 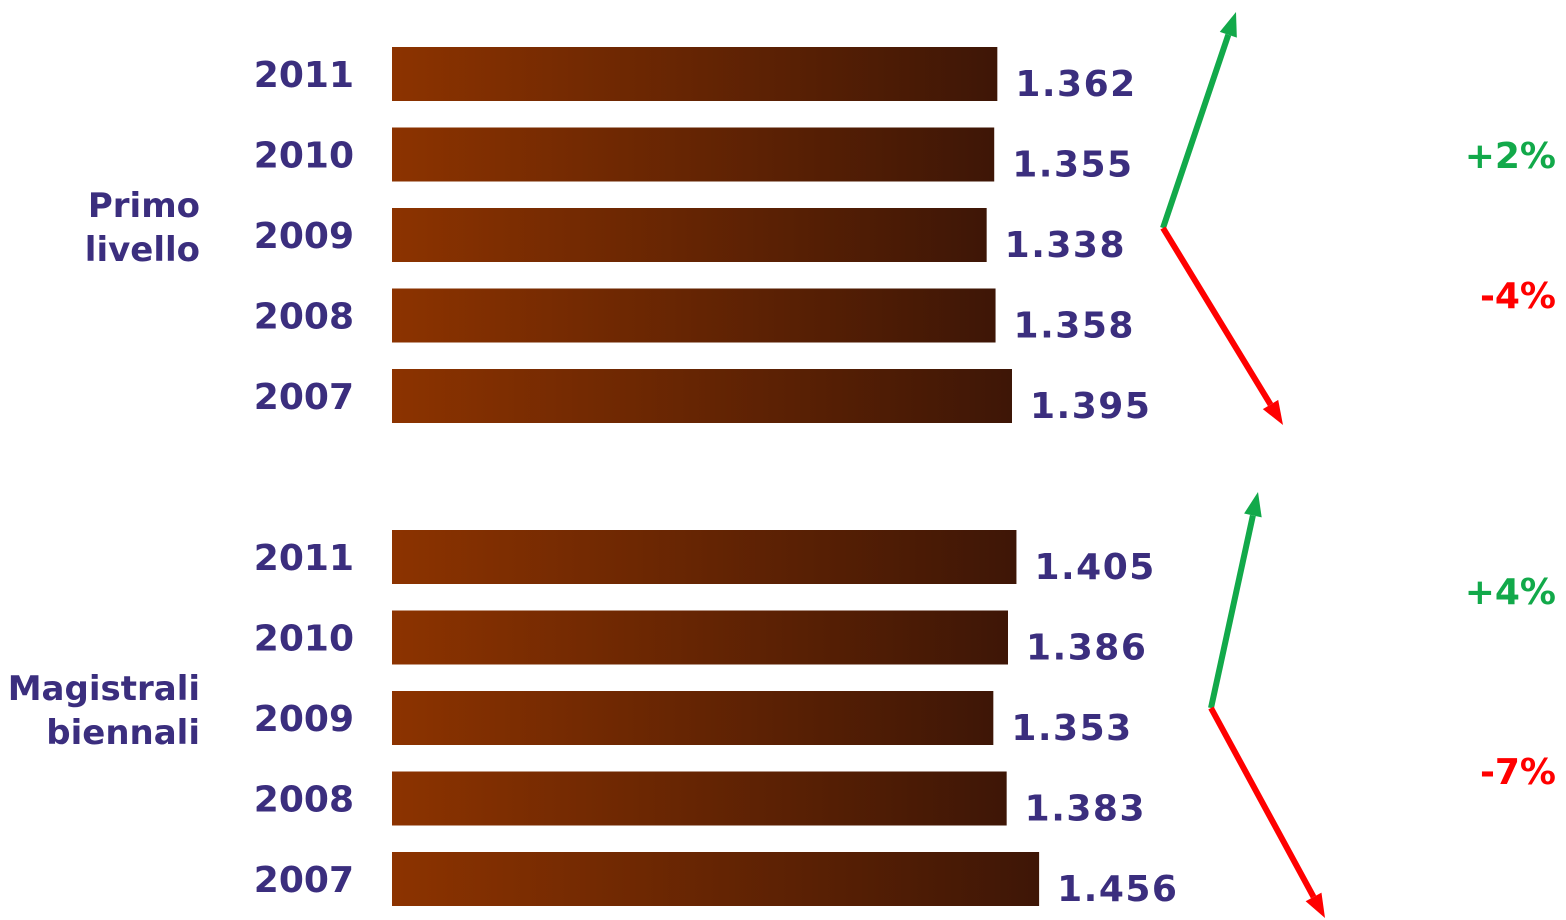 I want to click on bar-row: 2010 1.386, so click(x=700, y=639).